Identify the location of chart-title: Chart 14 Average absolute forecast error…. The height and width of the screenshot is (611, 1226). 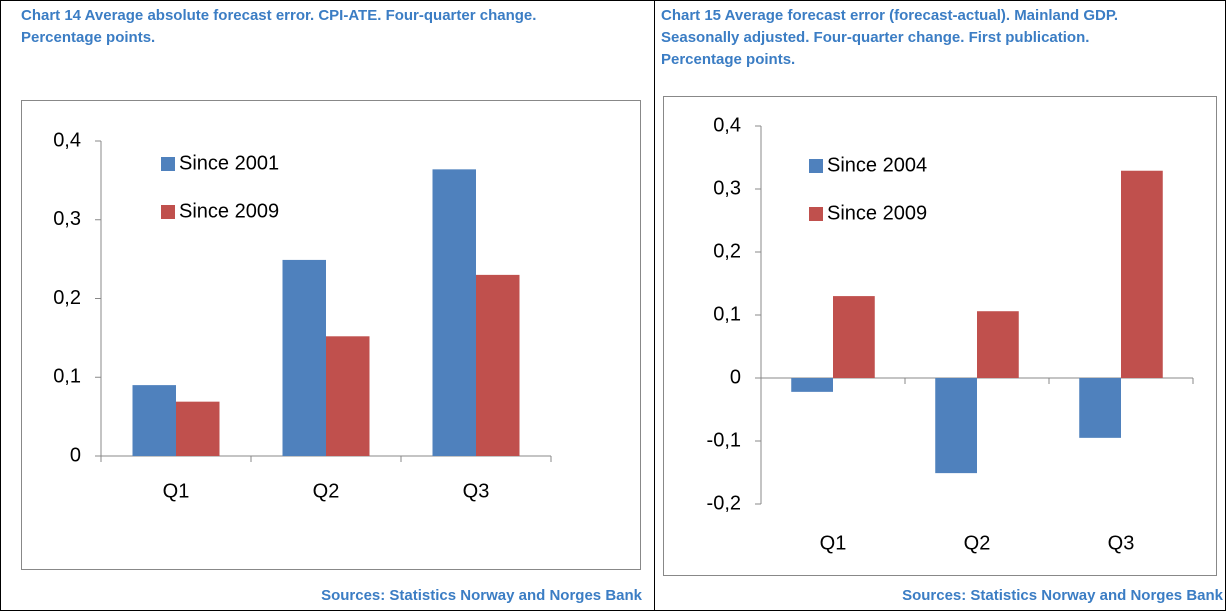
(279, 26).